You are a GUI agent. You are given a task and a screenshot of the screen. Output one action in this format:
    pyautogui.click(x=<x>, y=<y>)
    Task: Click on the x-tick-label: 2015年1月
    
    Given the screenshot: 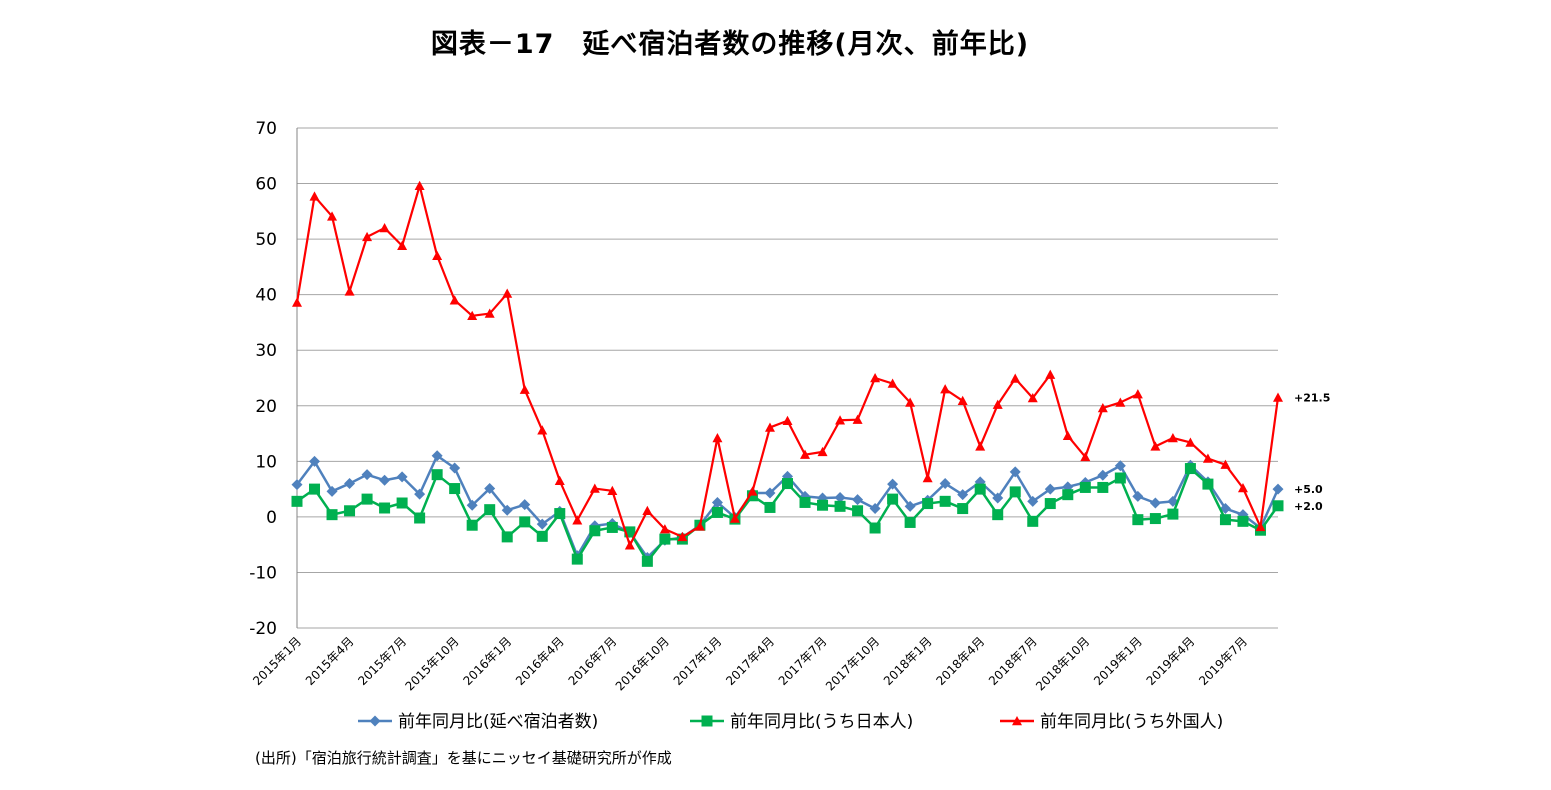 What is the action you would take?
    pyautogui.click(x=277, y=661)
    